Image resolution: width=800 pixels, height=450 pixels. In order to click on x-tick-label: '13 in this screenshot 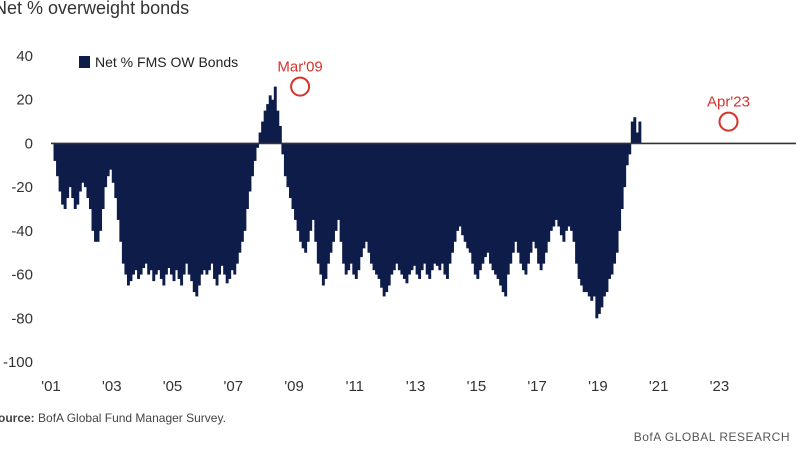, I will do `click(416, 386)`.